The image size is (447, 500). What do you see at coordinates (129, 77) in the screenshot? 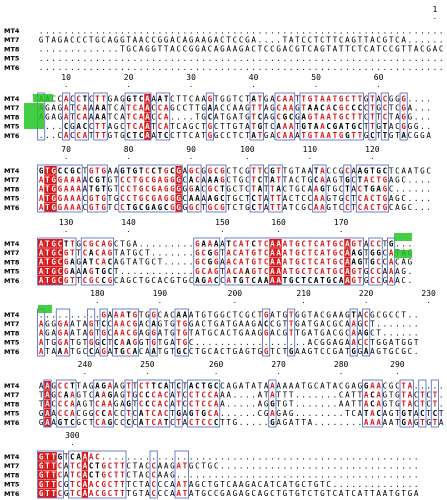
I see `ruler-number: 20` at bounding box center [129, 77].